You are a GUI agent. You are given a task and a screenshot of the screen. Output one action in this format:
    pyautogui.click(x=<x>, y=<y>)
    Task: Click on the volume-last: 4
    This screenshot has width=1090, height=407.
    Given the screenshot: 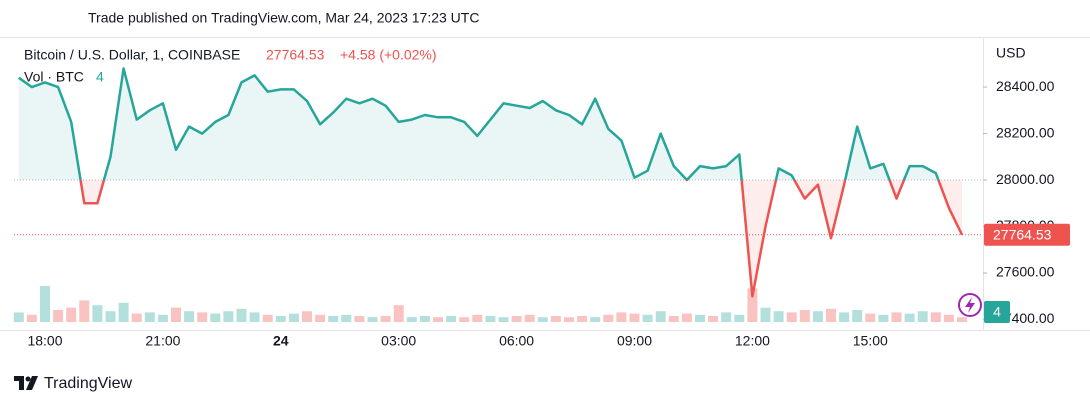 What is the action you would take?
    pyautogui.click(x=100, y=77)
    